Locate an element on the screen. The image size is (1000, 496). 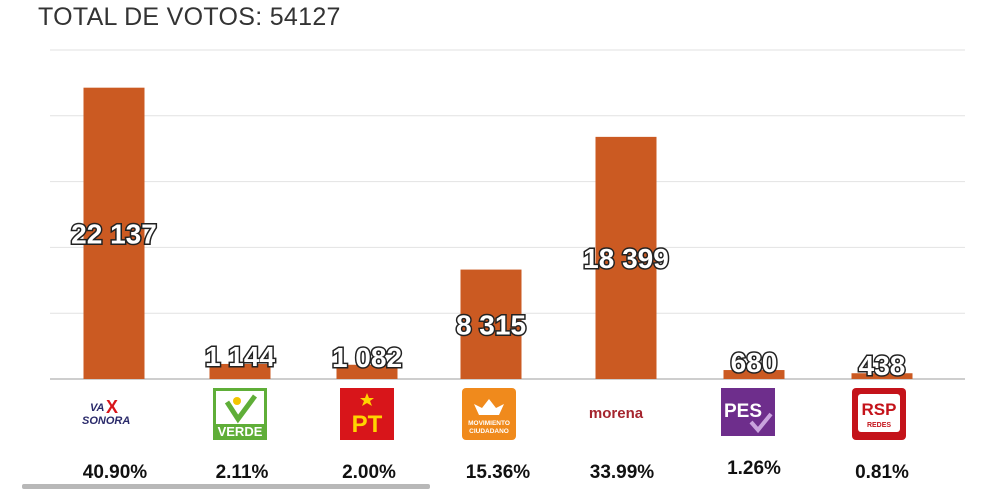
percentage-label: 0.81% is located at coordinates (882, 472).